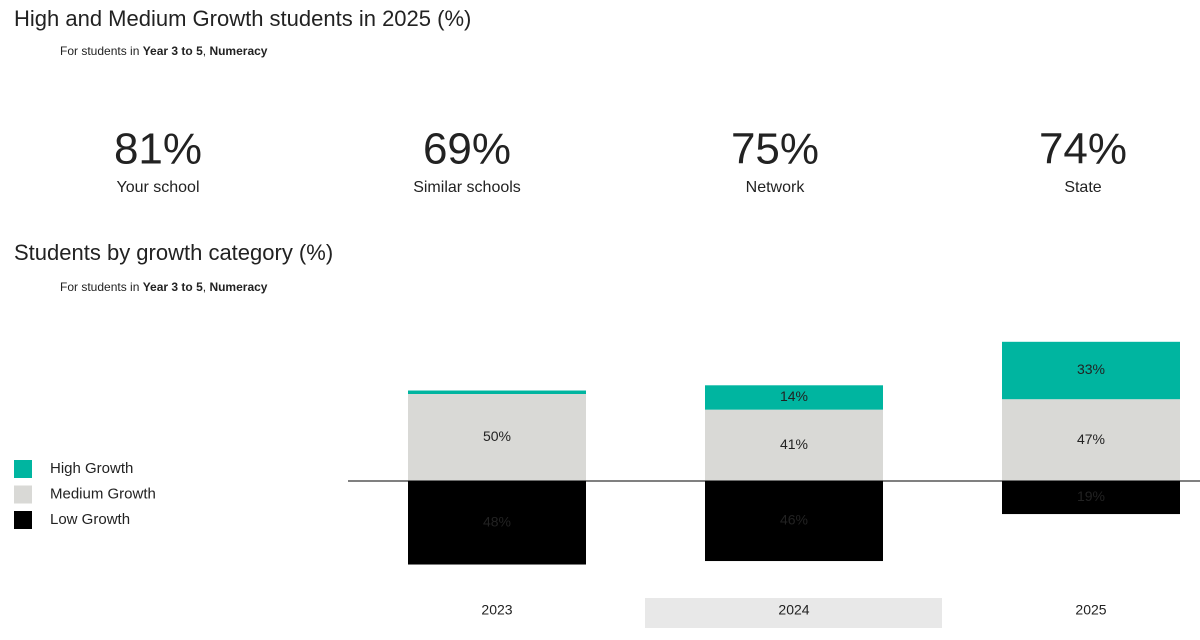 The width and height of the screenshot is (1200, 640). I want to click on data-label: 50%, so click(497, 436).